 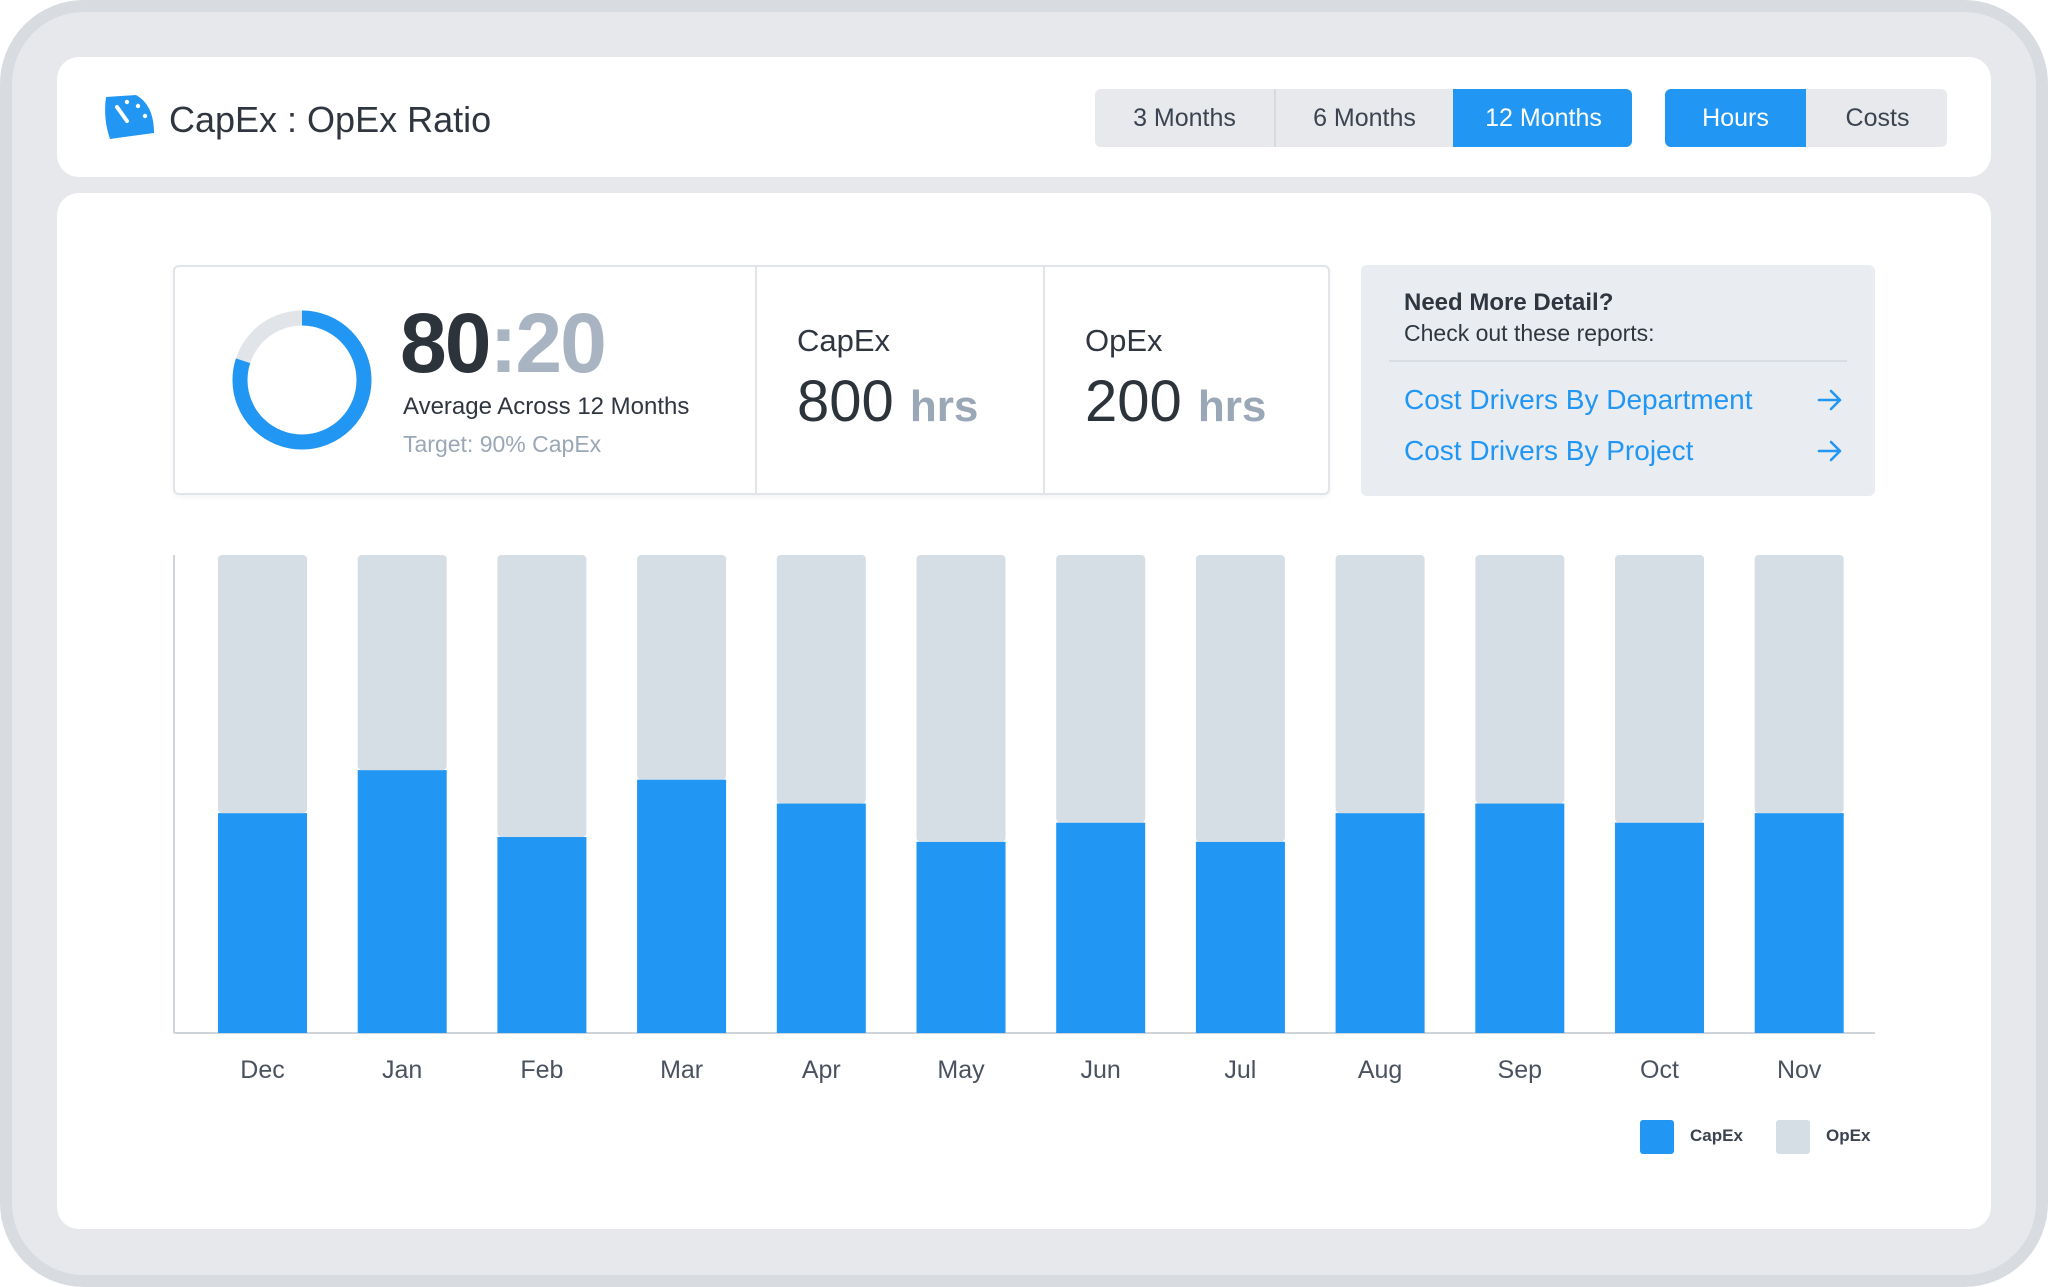 What do you see at coordinates (542, 935) in the screenshot?
I see `bar-capex-feb` at bounding box center [542, 935].